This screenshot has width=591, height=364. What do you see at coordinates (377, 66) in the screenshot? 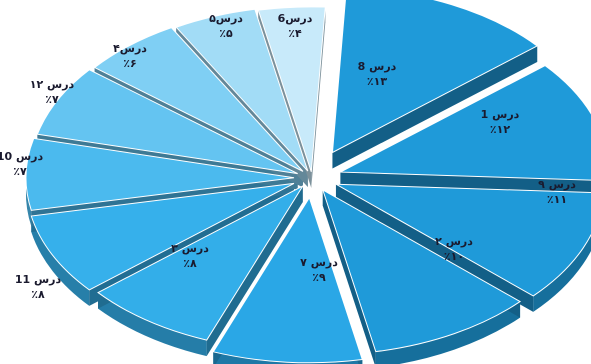
I see `slice-label: درس 8` at bounding box center [377, 66].